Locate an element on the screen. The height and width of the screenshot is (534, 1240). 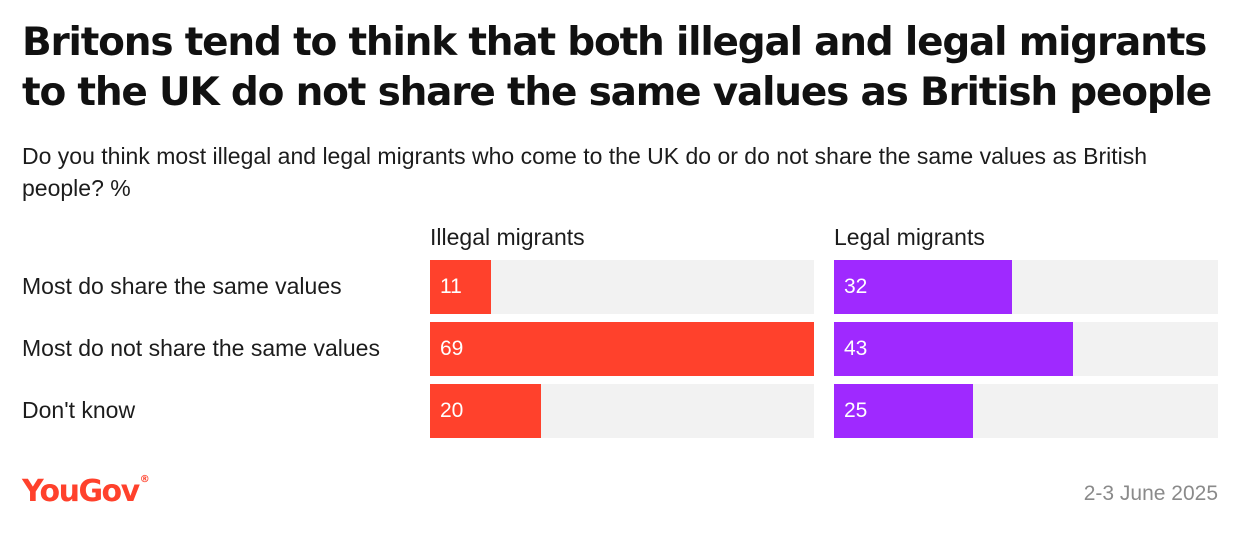
value-label-legal-share: 32 is located at coordinates (856, 286).